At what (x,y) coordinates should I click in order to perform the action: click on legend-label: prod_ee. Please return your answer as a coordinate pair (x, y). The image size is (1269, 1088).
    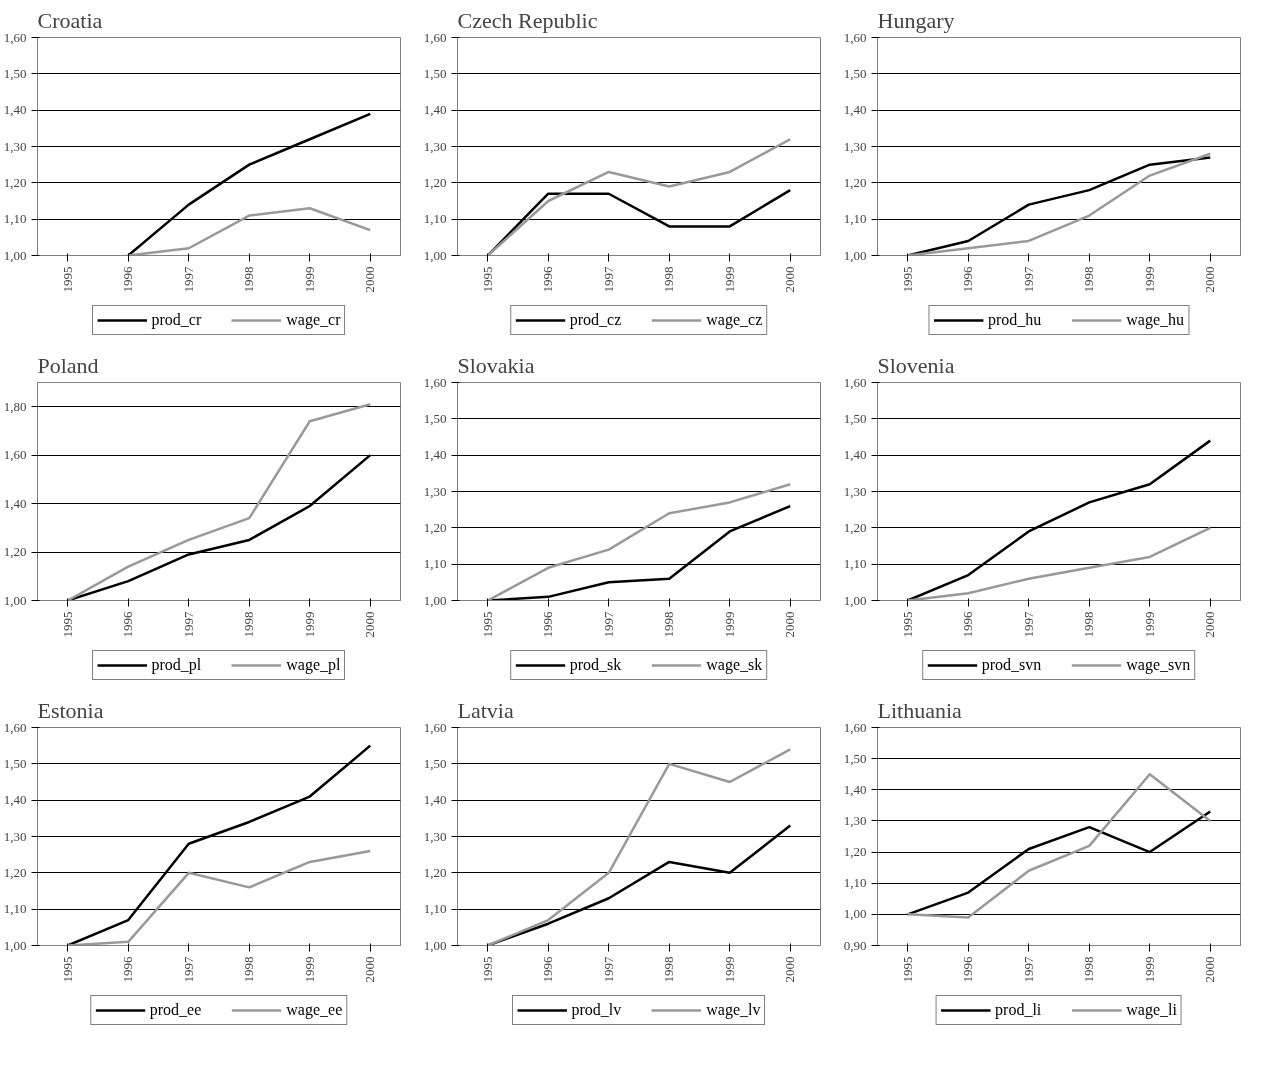
    Looking at the image, I should click on (175, 1010).